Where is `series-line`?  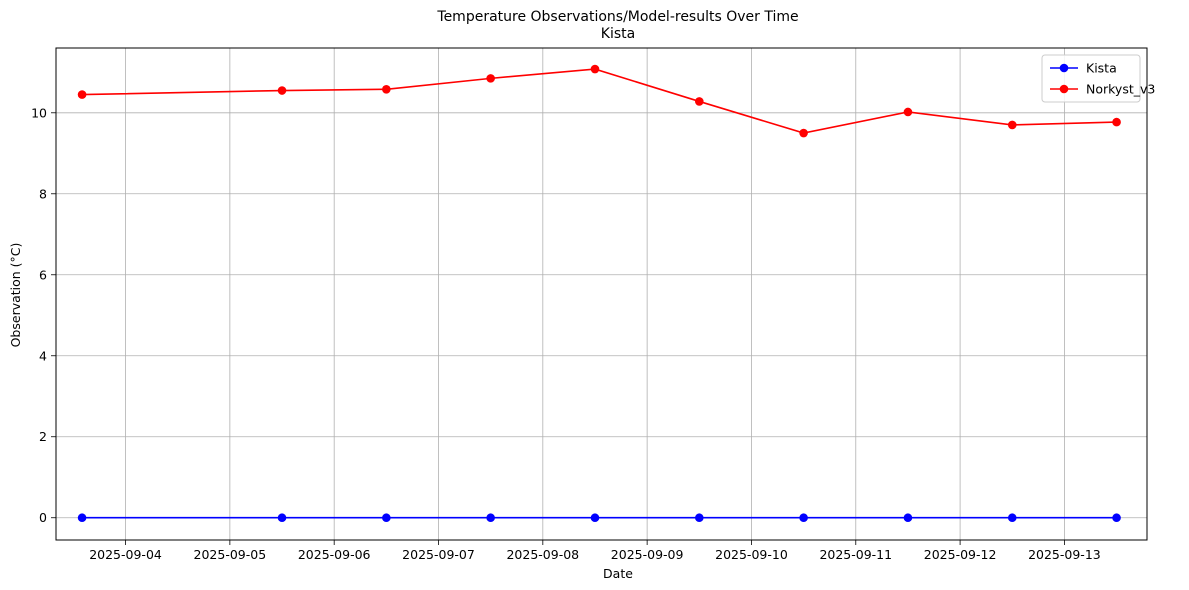
series-line is located at coordinates (599, 101).